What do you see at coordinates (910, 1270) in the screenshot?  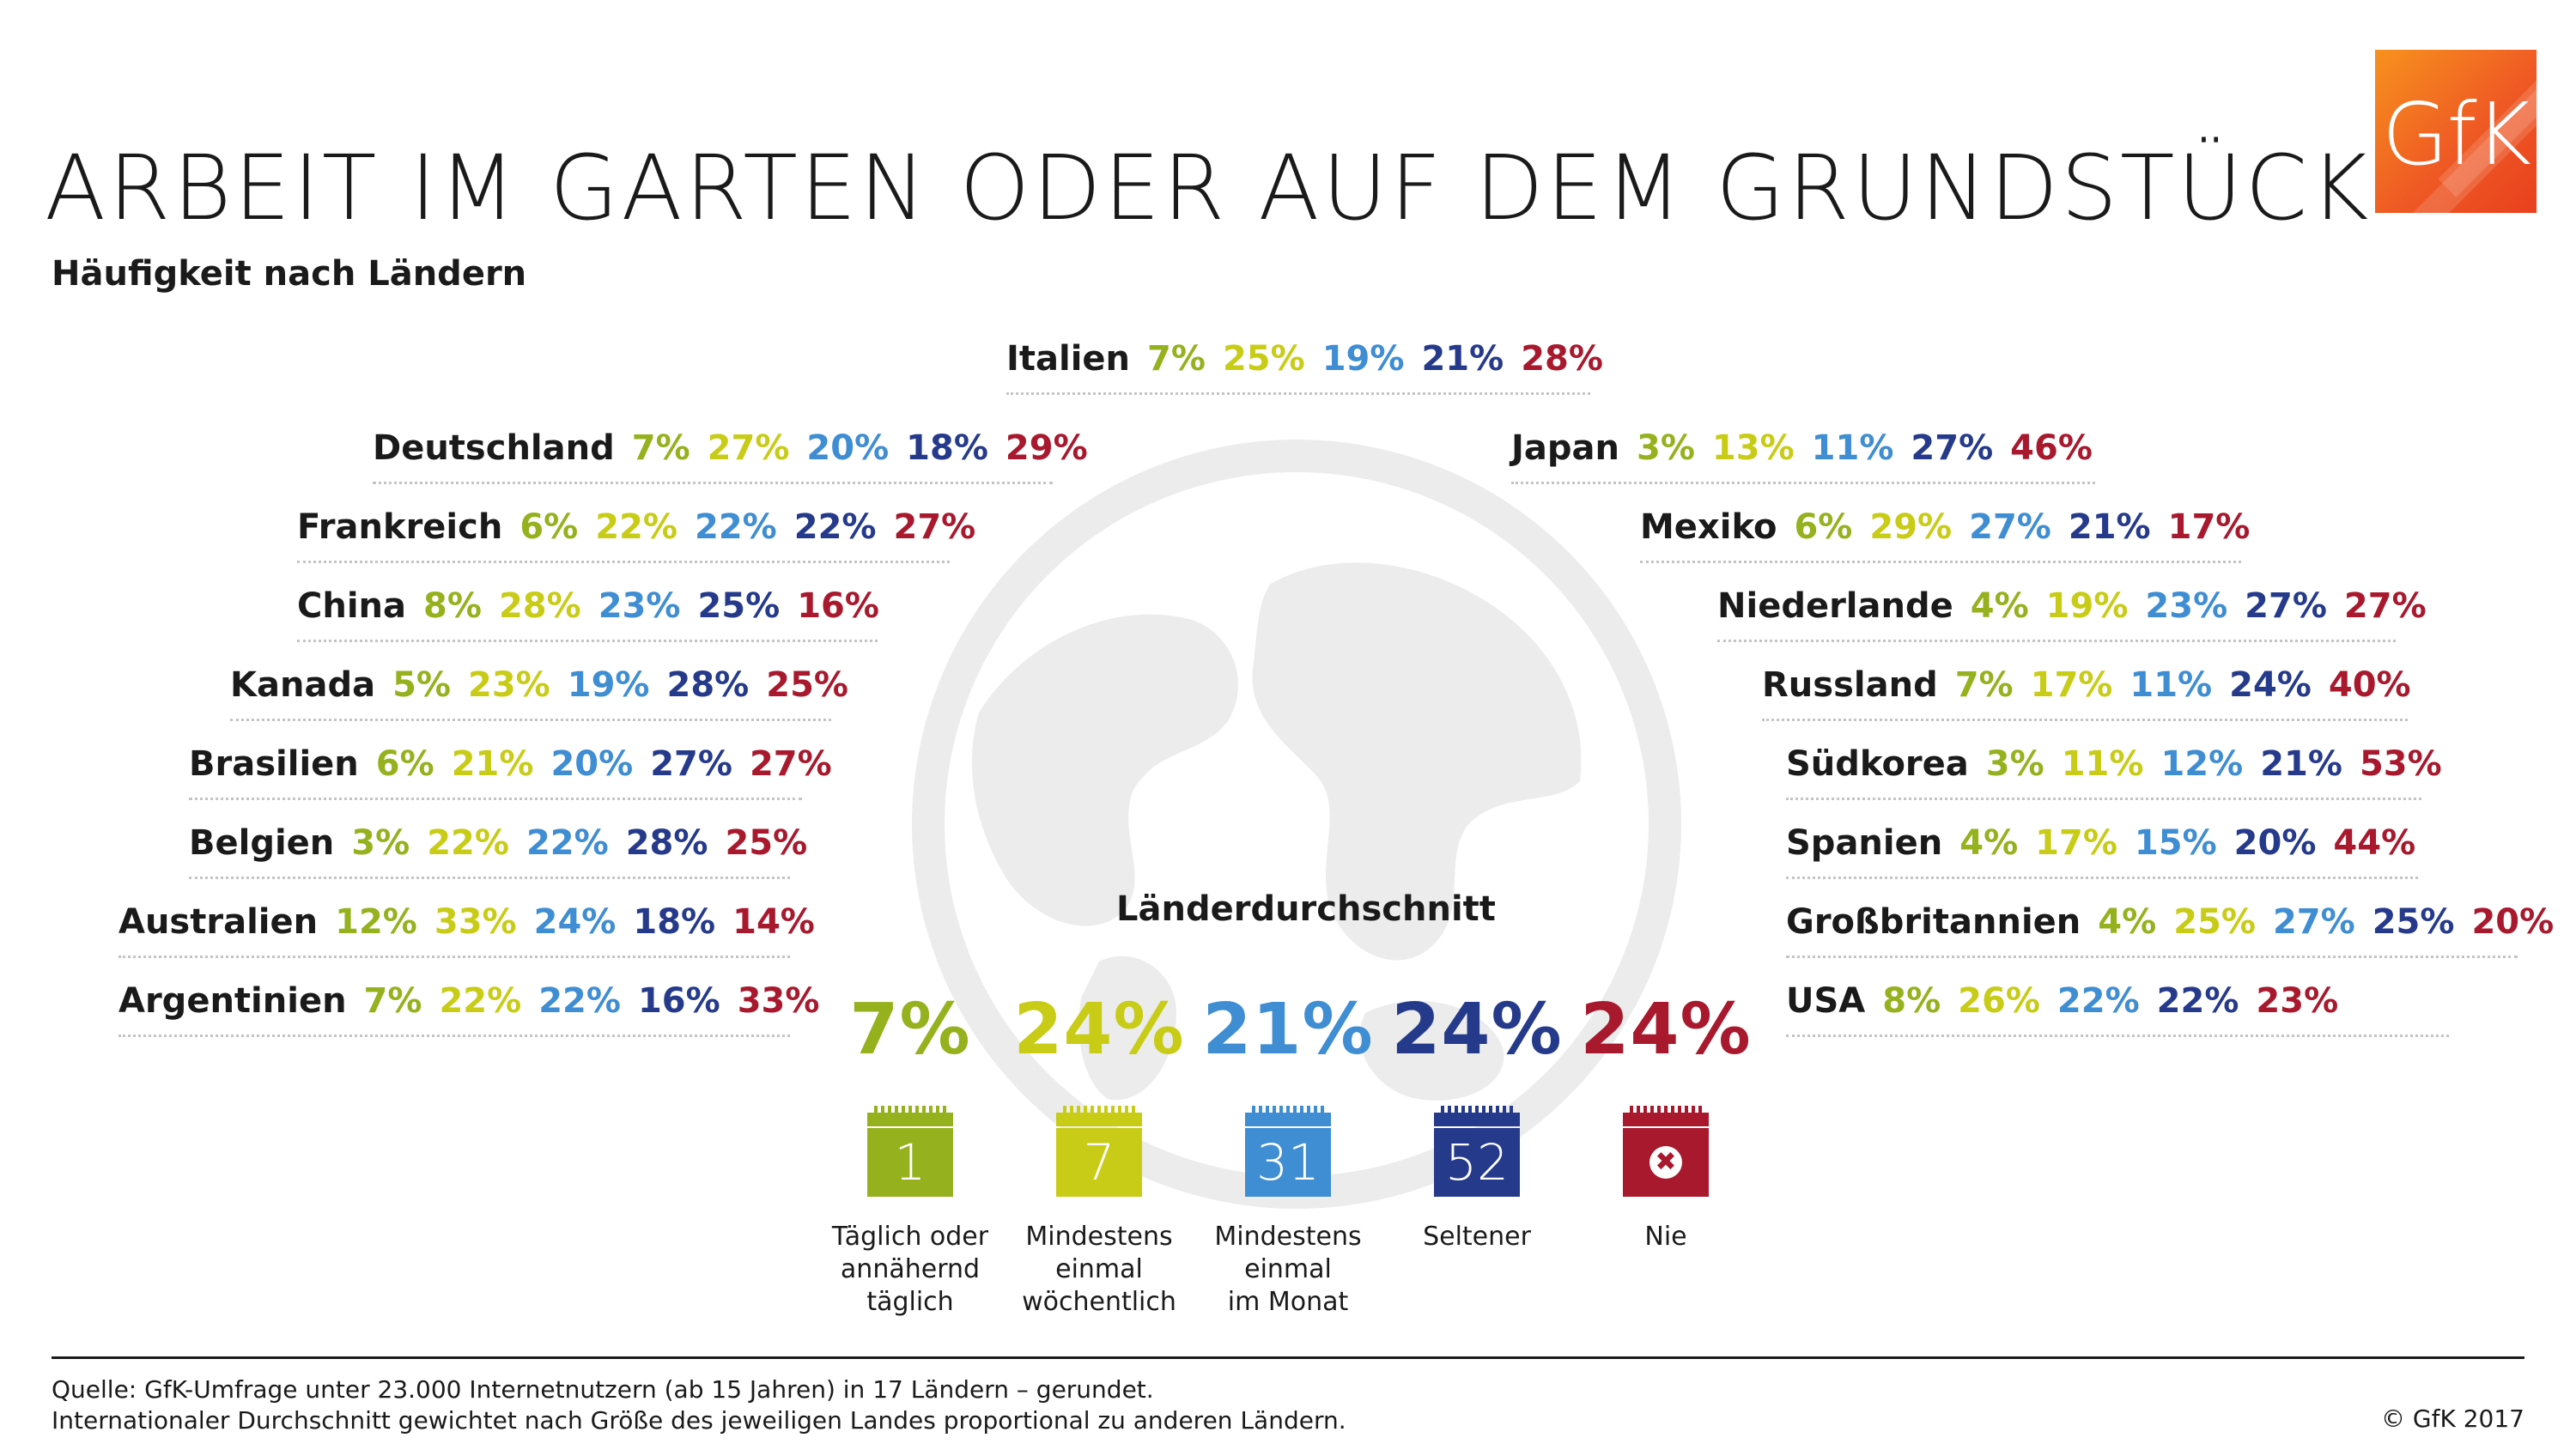 I see `legend-label: Täglich oder annähernd täglich` at bounding box center [910, 1270].